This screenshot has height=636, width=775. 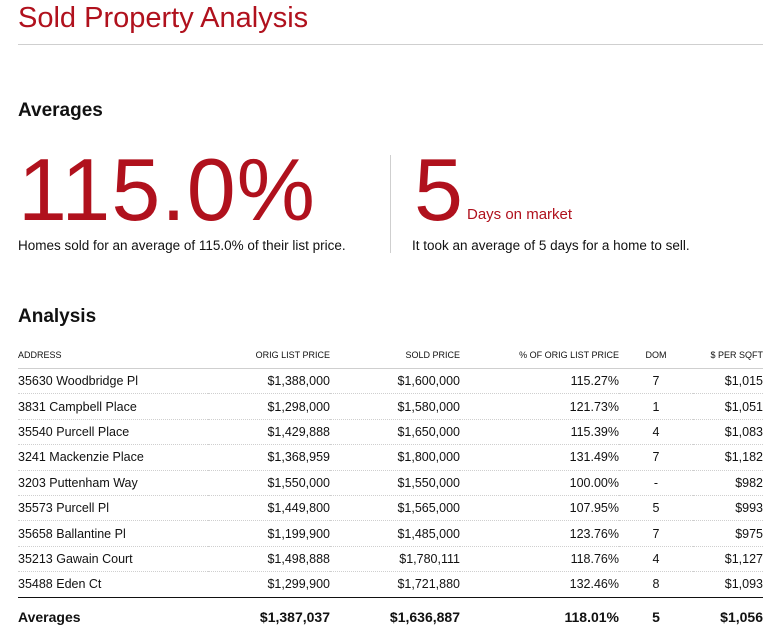 What do you see at coordinates (113, 616) in the screenshot?
I see `averages-row-label: Averages` at bounding box center [113, 616].